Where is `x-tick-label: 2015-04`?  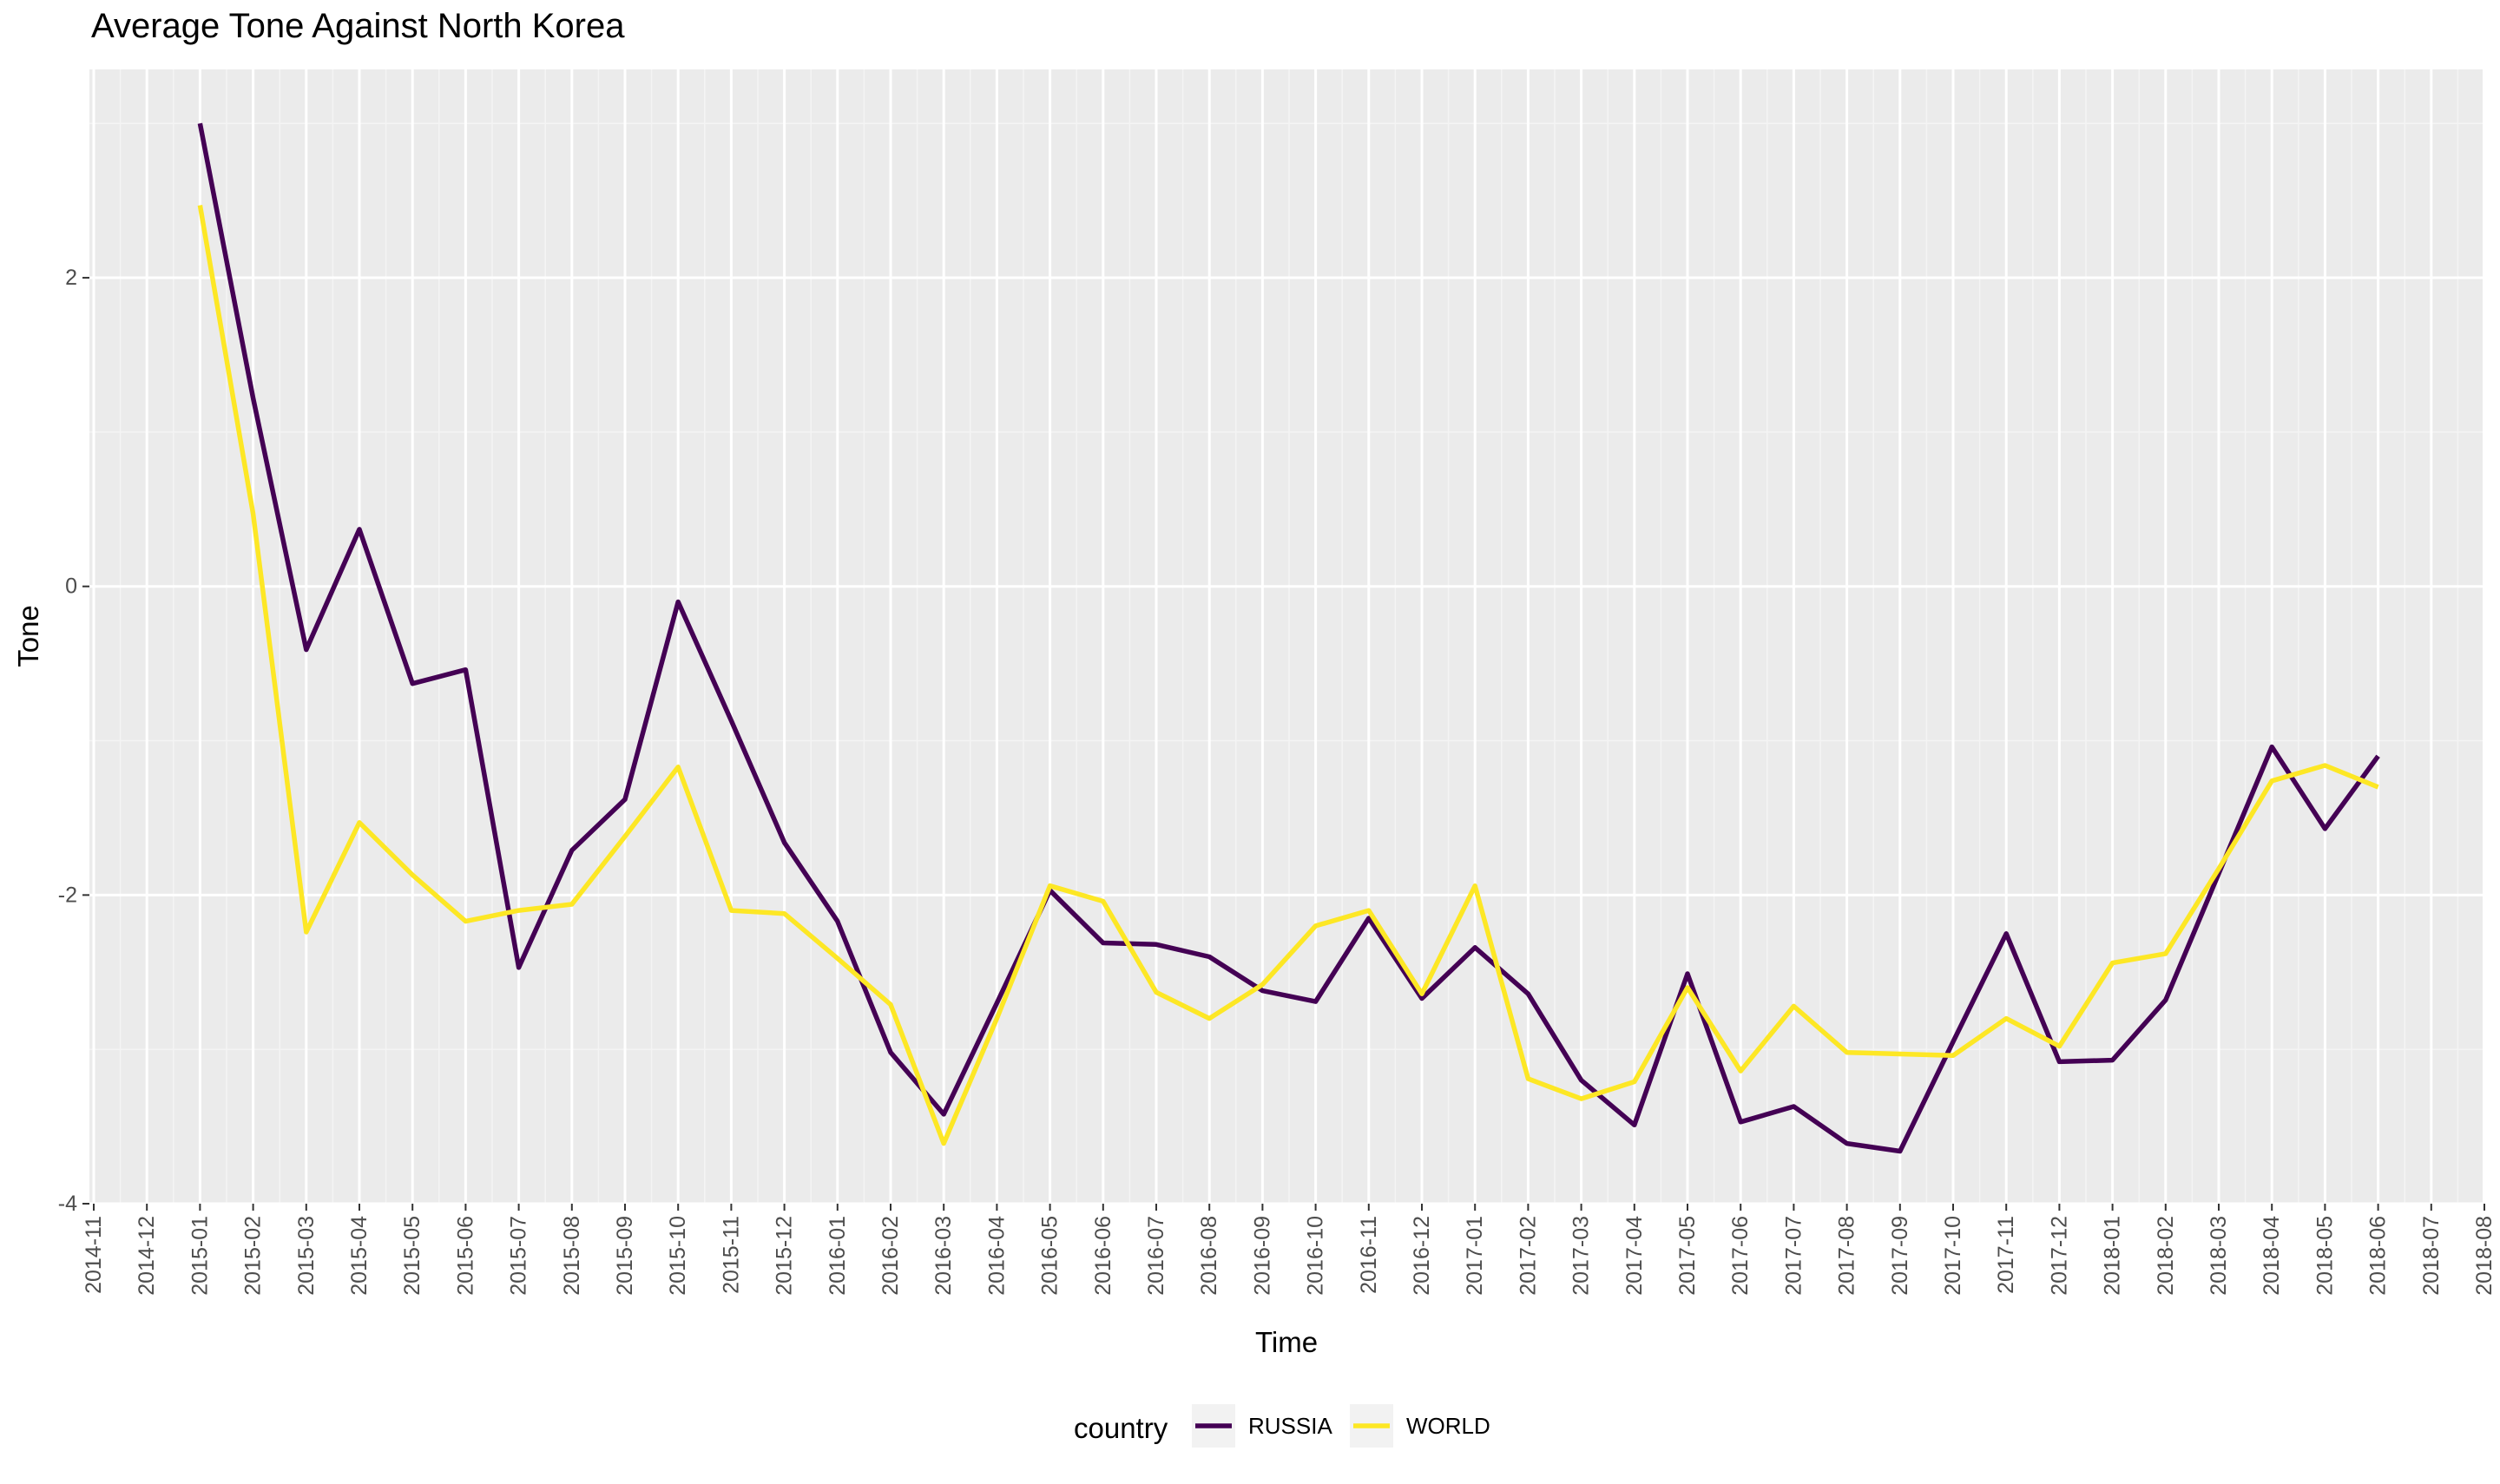 x-tick-label: 2015-04 is located at coordinates (359, 1256).